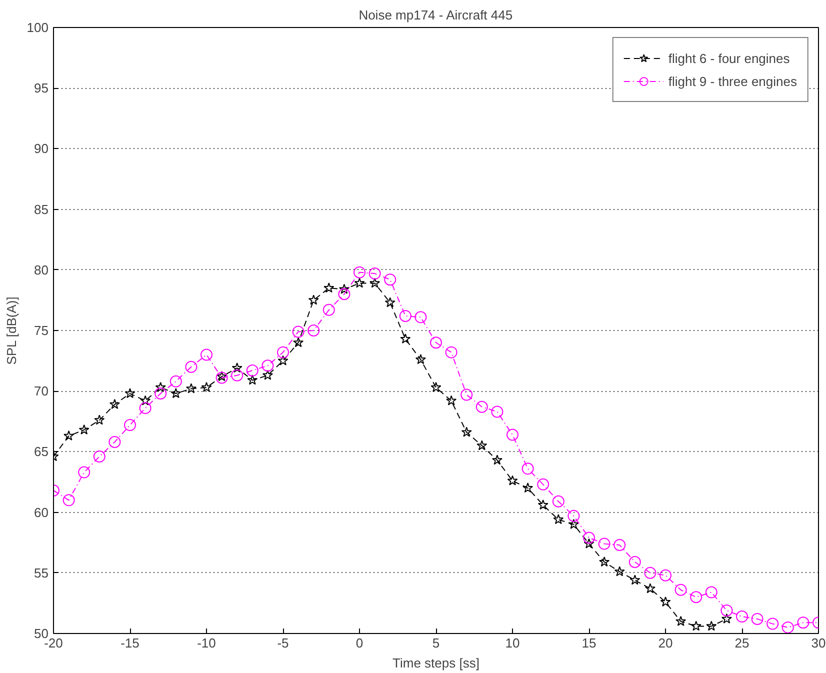  I want to click on x-tick-label: 10, so click(512, 643).